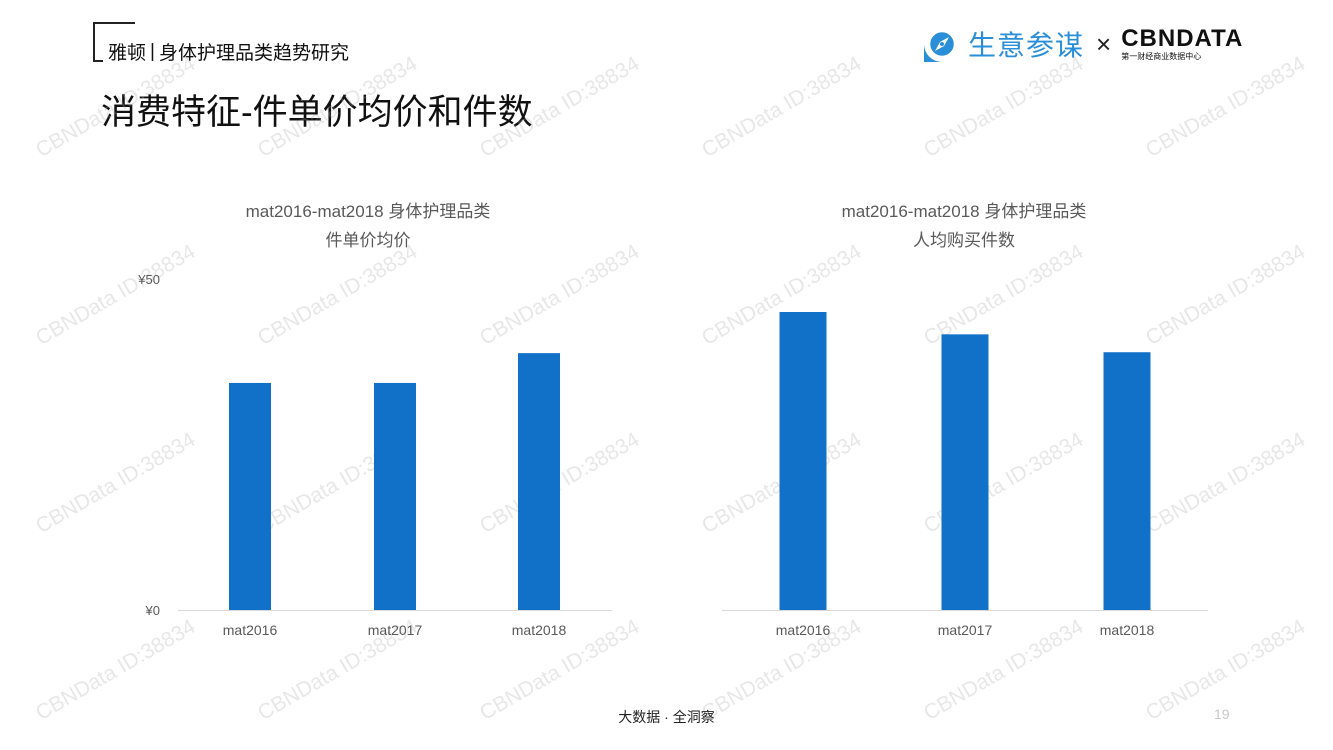 This screenshot has height=750, width=1333. What do you see at coordinates (1222, 714) in the screenshot?
I see `page-number: 19` at bounding box center [1222, 714].